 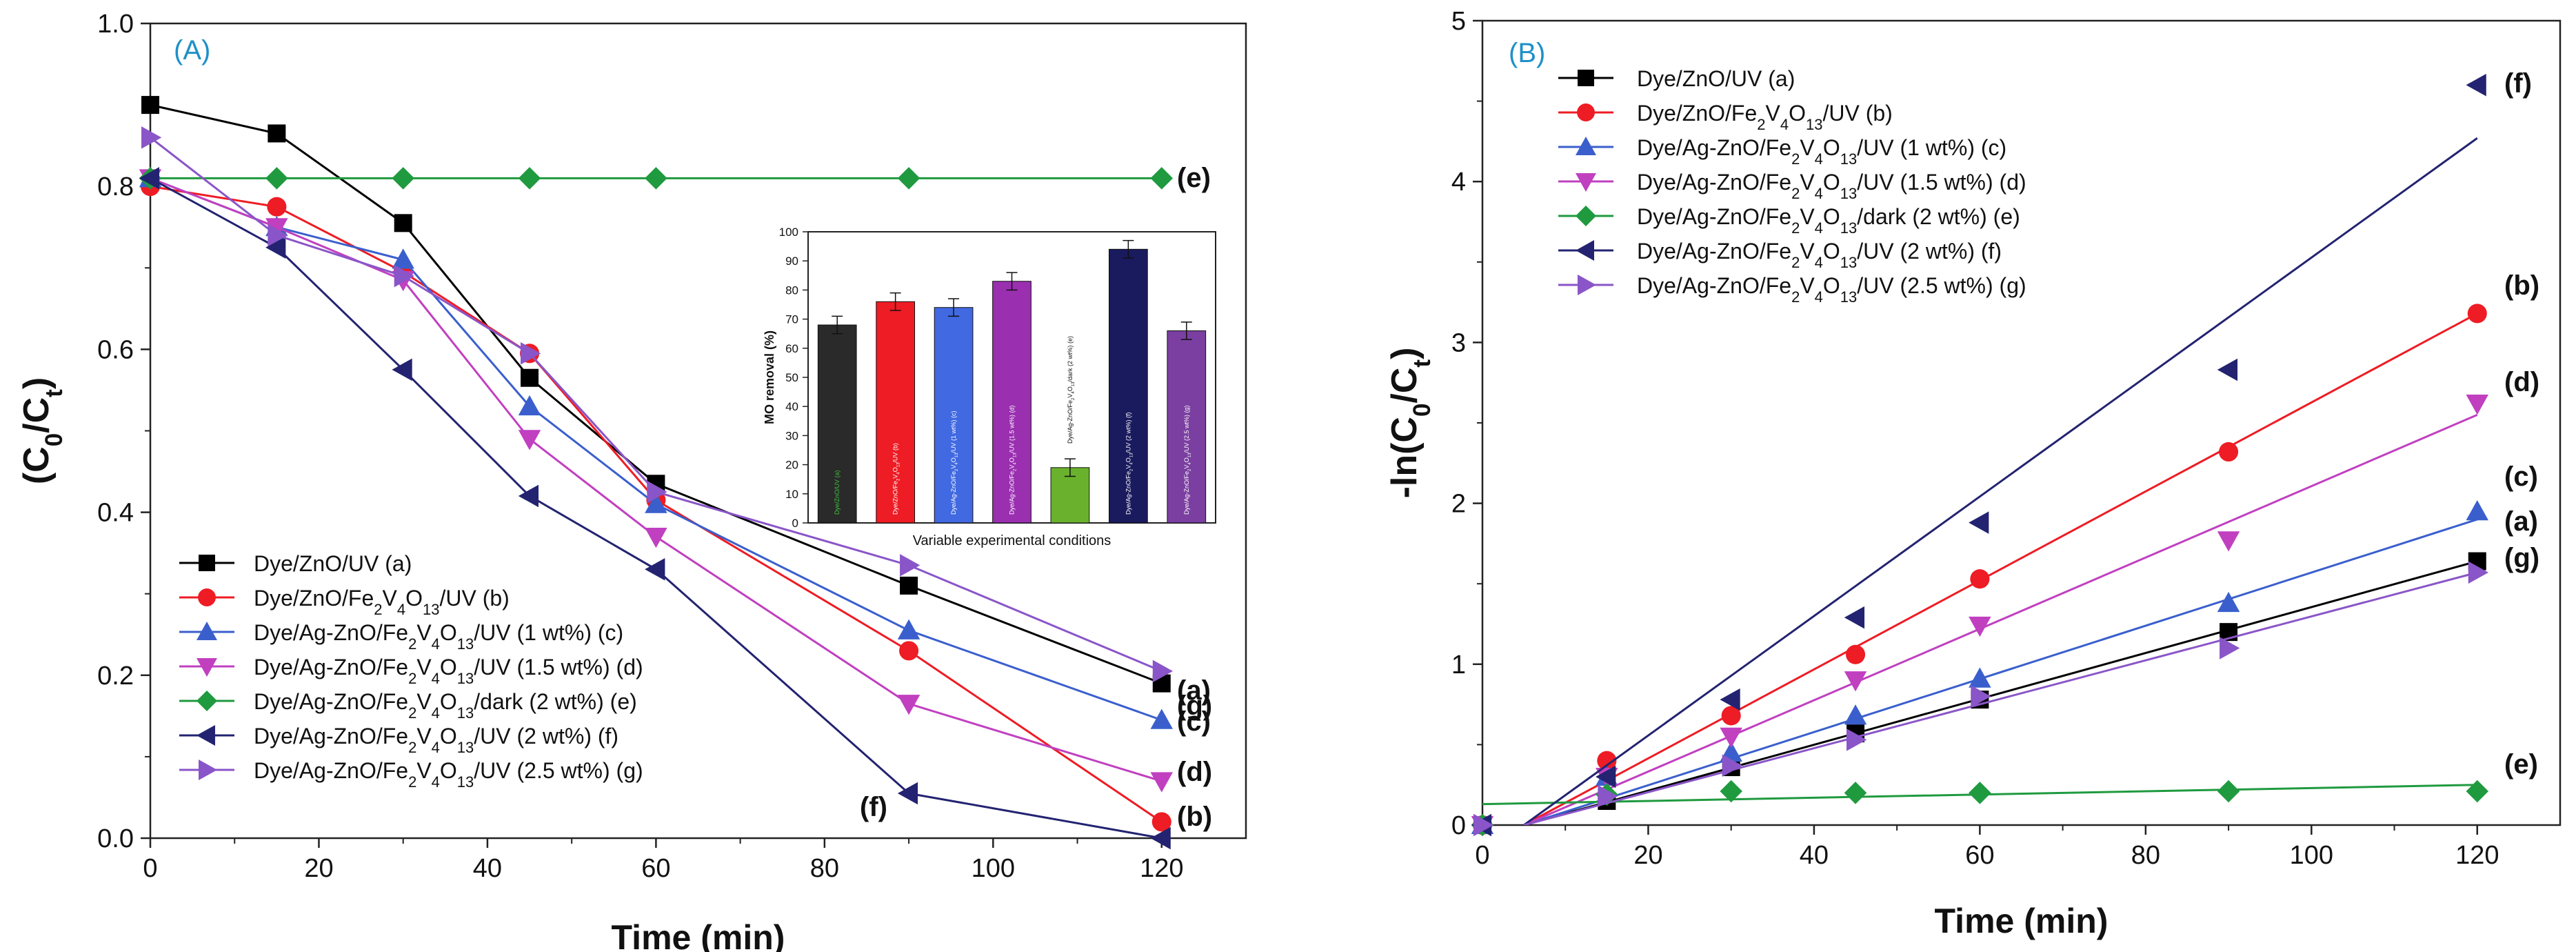 I want to click on inset-y-tick-label: 50, so click(x=791, y=377).